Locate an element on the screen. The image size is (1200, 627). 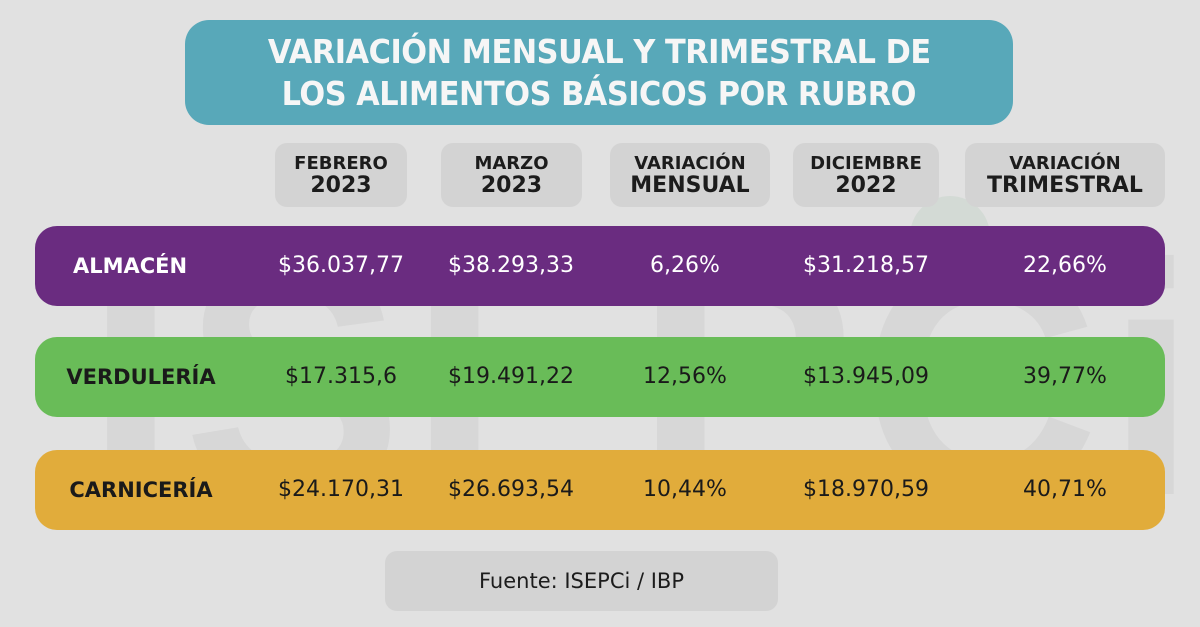
cell-diciembre-2022: $18.970,59 is located at coordinates (866, 489).